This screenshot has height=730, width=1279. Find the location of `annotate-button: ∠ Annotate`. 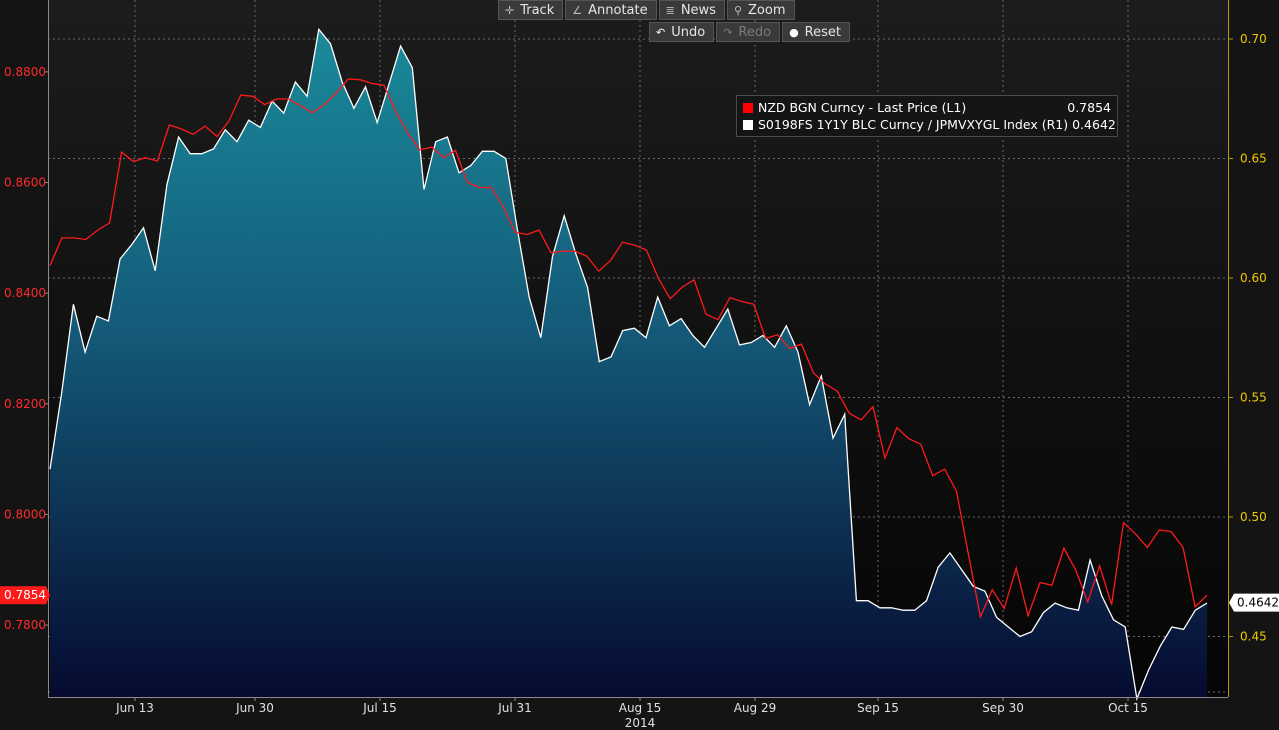

annotate-button: ∠ Annotate is located at coordinates (611, 10).